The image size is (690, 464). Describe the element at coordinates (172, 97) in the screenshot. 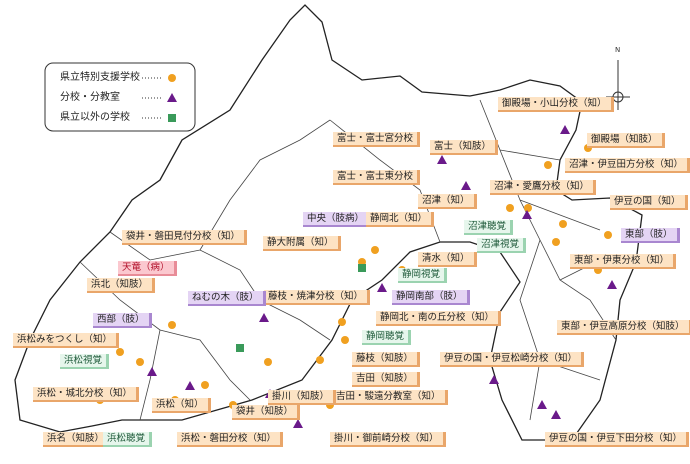

I see `legend-triangle` at that location.